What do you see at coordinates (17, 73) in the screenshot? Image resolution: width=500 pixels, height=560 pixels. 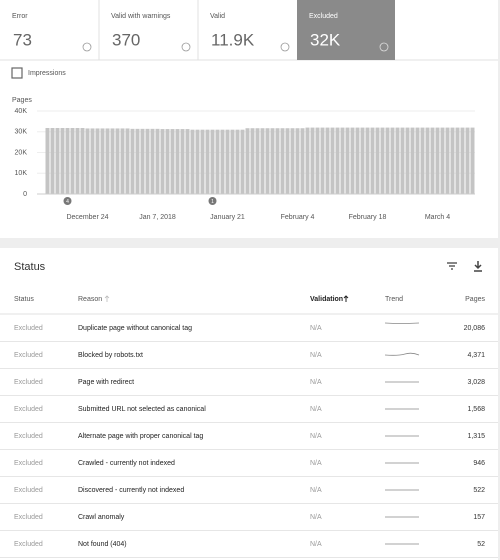 I see `checkbox` at bounding box center [17, 73].